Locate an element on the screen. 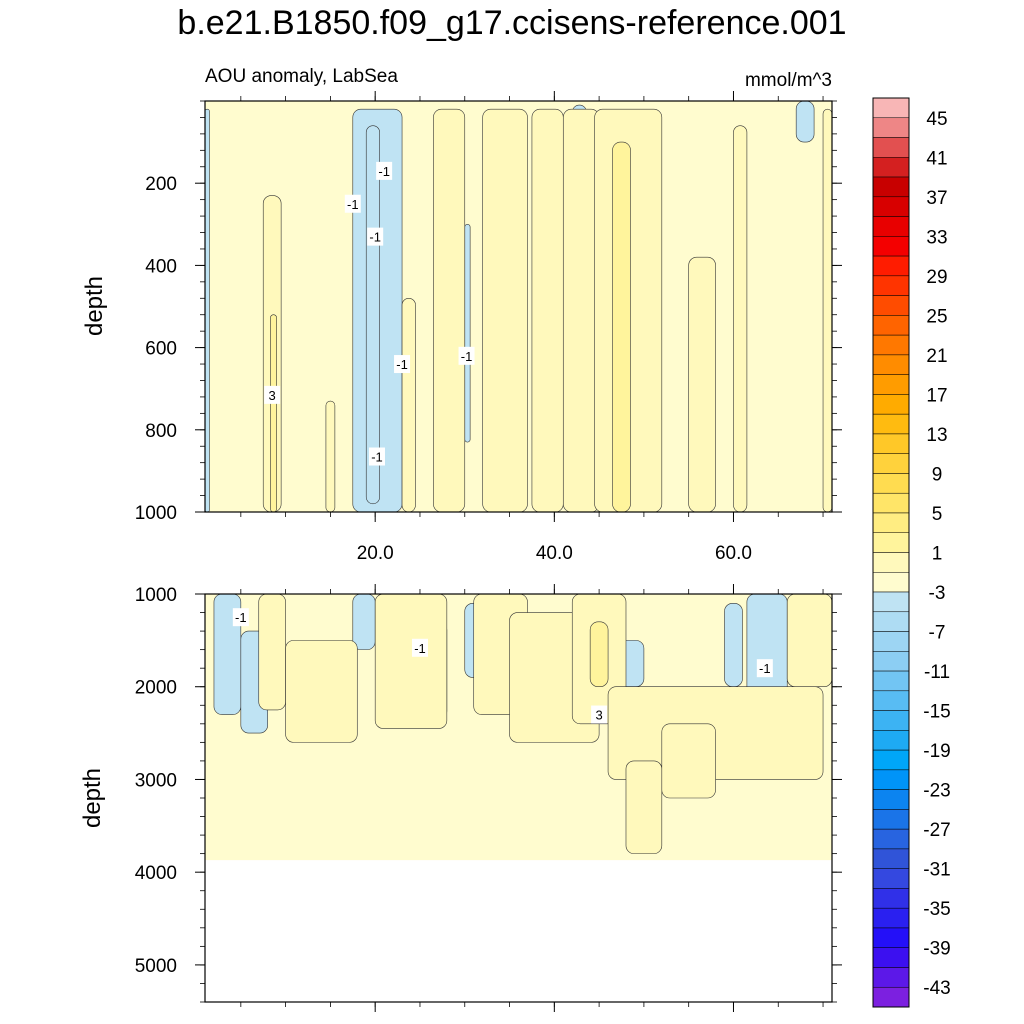 The width and height of the screenshot is (1024, 1024). chart-units: mmol/m^3 is located at coordinates (788, 80).